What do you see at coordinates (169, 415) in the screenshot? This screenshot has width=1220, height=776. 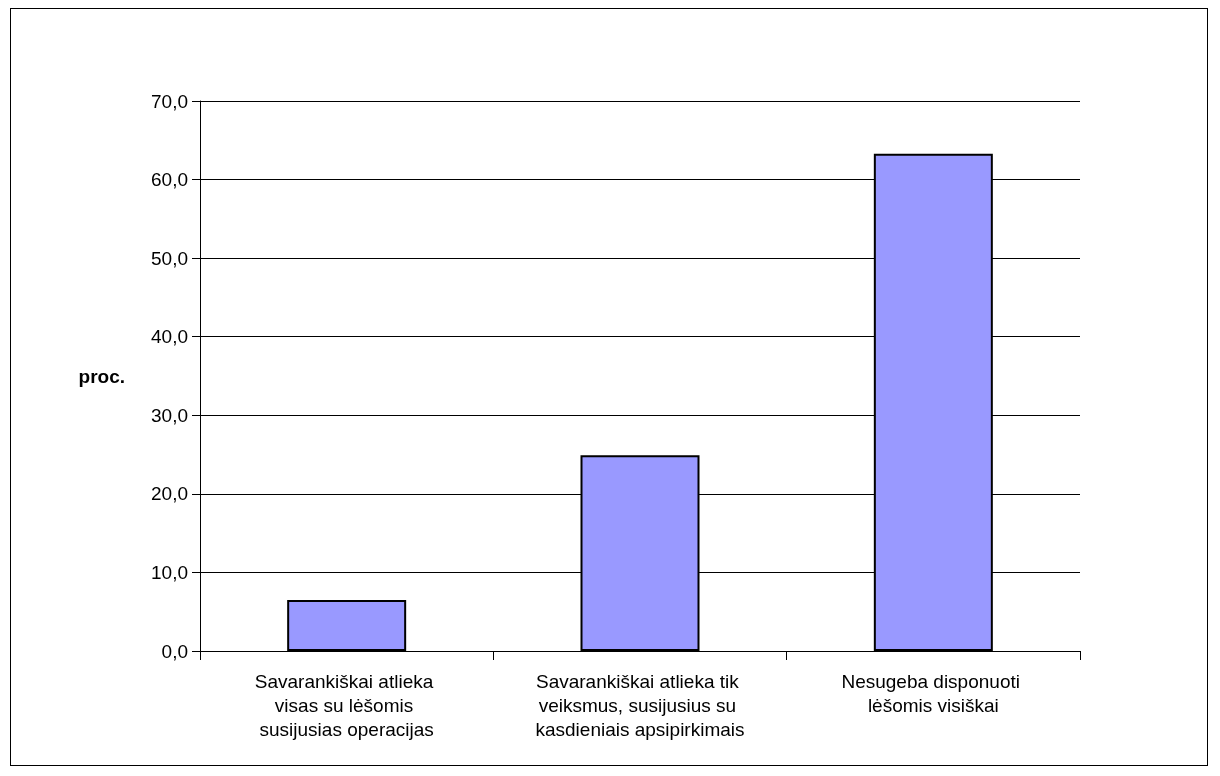 I see `y-tick-label: 30,0` at bounding box center [169, 415].